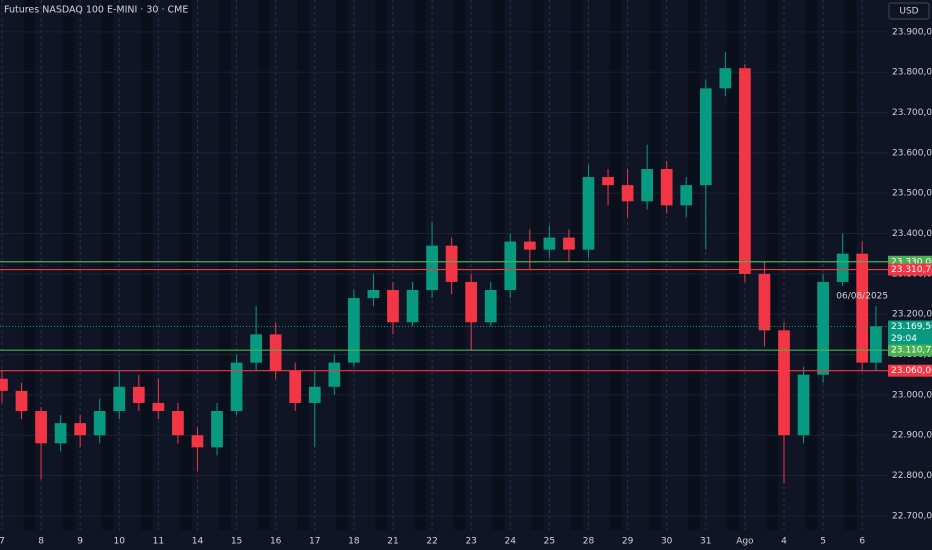 The height and width of the screenshot is (550, 932). What do you see at coordinates (823, 542) in the screenshot?
I see `x-tick-label: 5` at bounding box center [823, 542].